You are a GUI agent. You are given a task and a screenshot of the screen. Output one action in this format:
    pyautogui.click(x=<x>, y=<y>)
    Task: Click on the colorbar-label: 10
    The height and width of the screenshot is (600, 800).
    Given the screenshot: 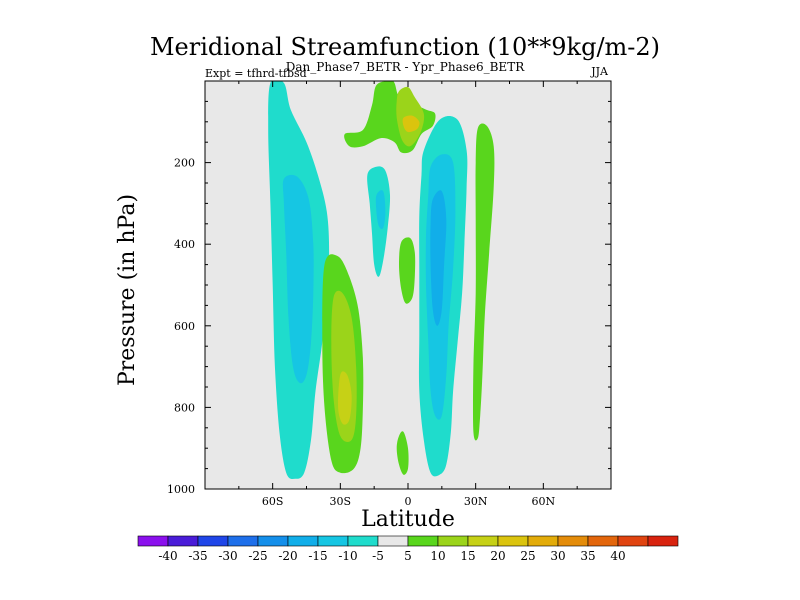 What is the action you would take?
    pyautogui.click(x=437, y=556)
    